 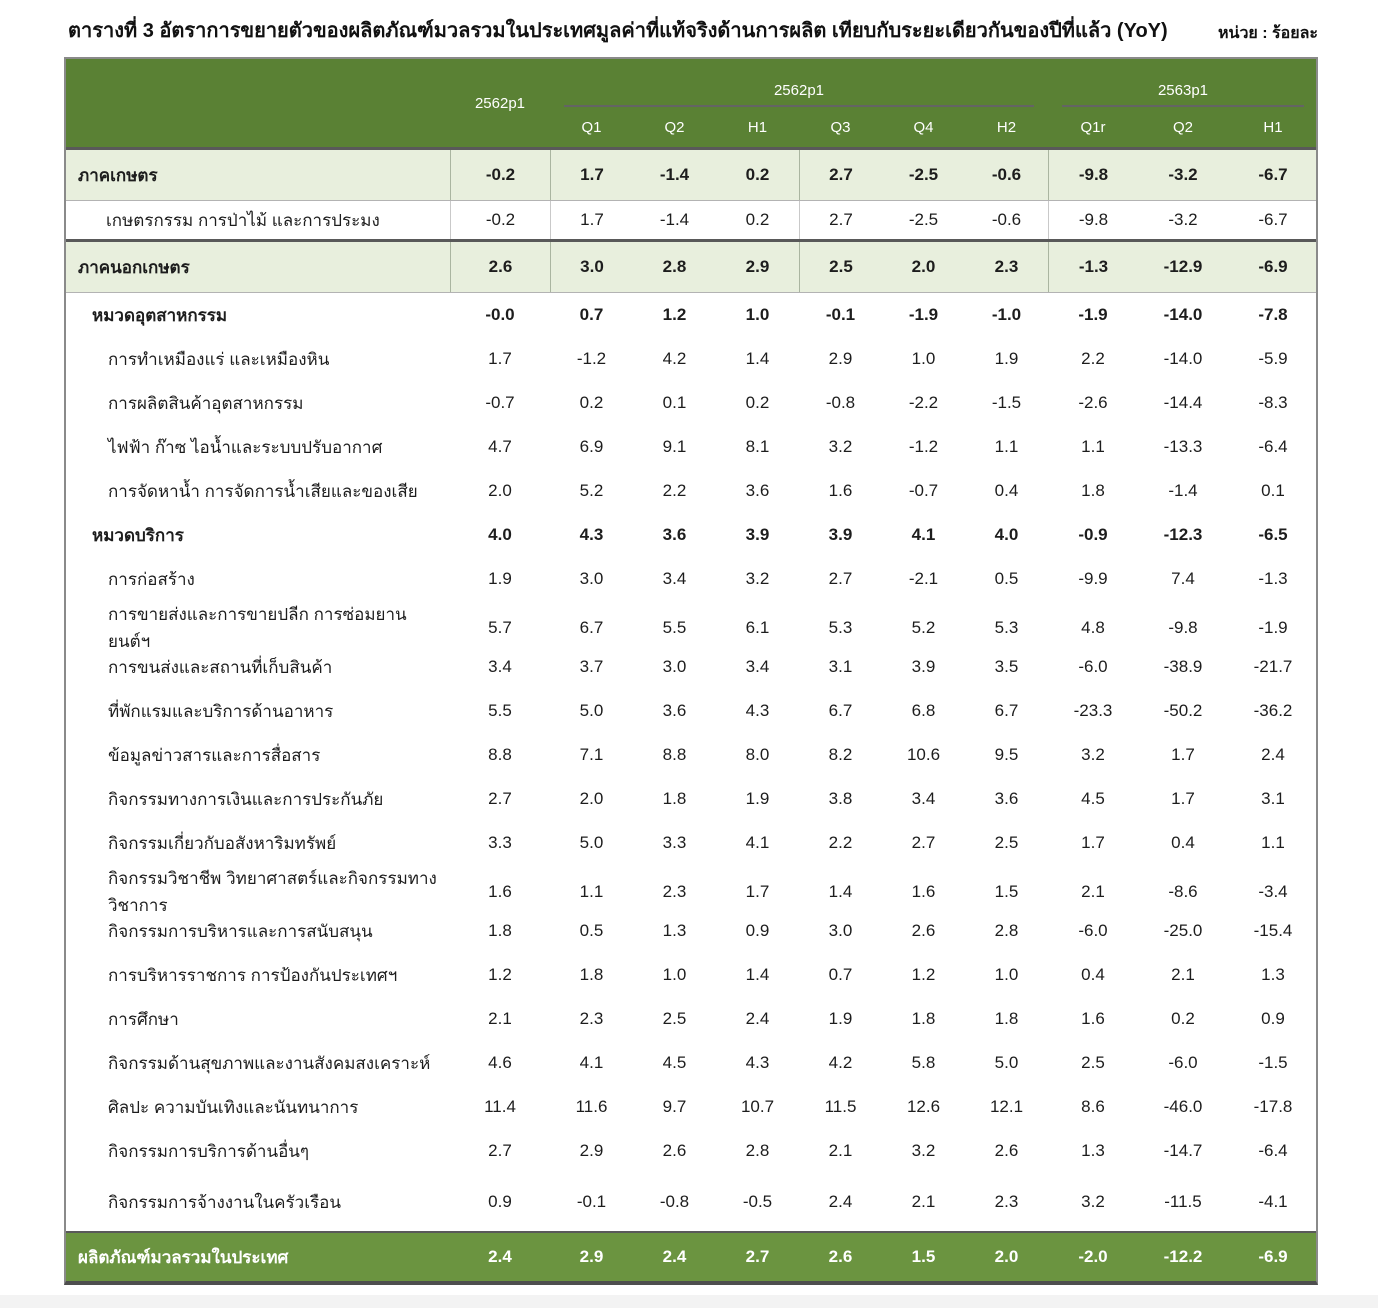 I want to click on value-cell: -6.0, so click(x=1093, y=666).